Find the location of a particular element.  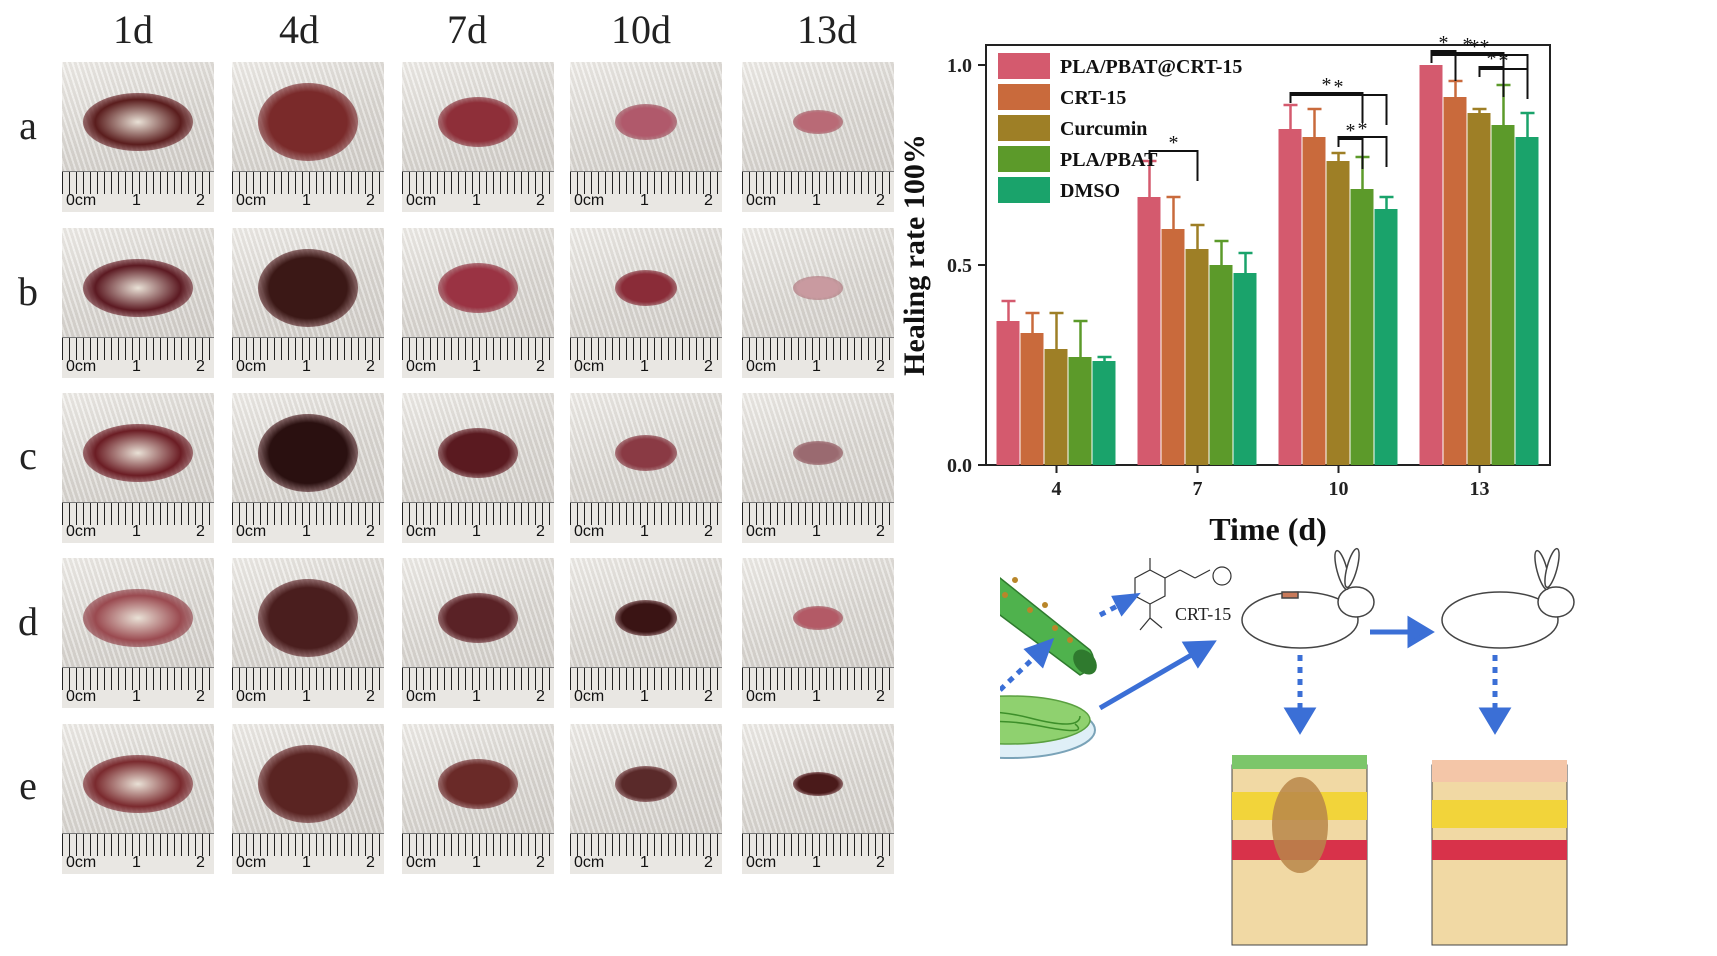

y-tick-label: 0.0 is located at coordinates (959, 466).